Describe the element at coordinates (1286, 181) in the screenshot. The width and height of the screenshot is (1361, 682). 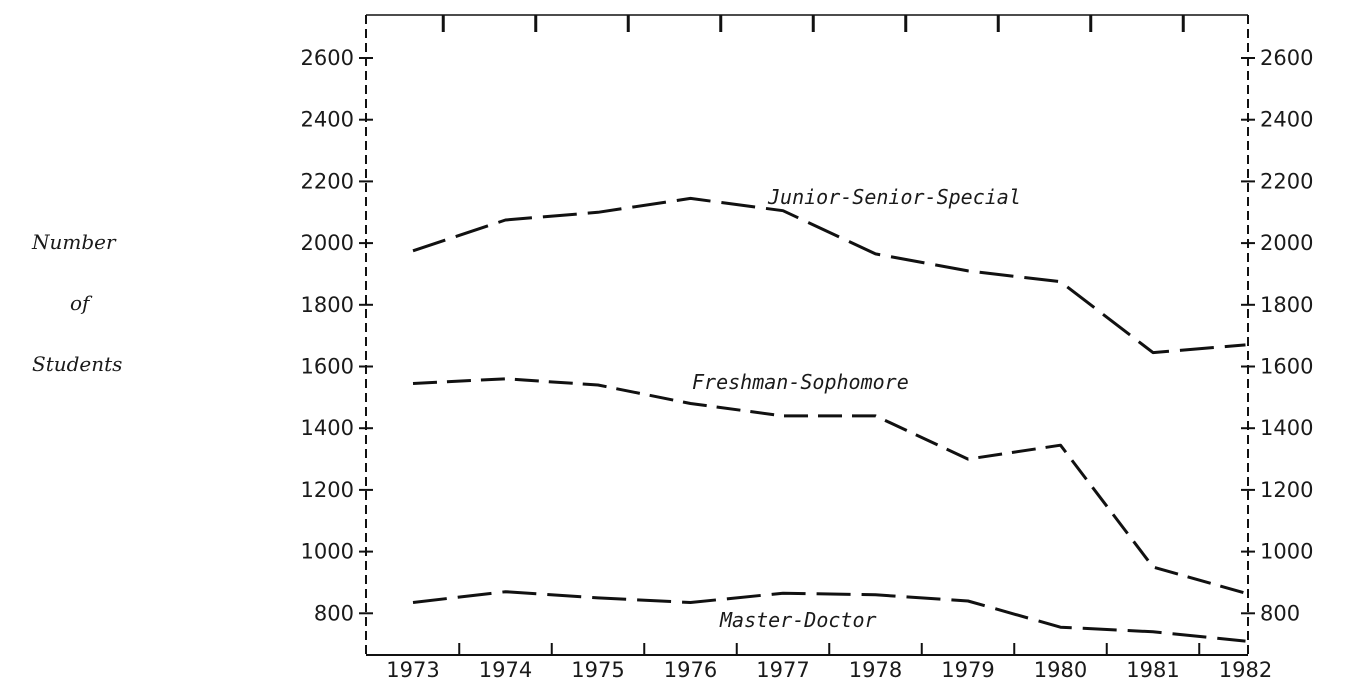
I see `y-tick-label-right: 2200` at that location.